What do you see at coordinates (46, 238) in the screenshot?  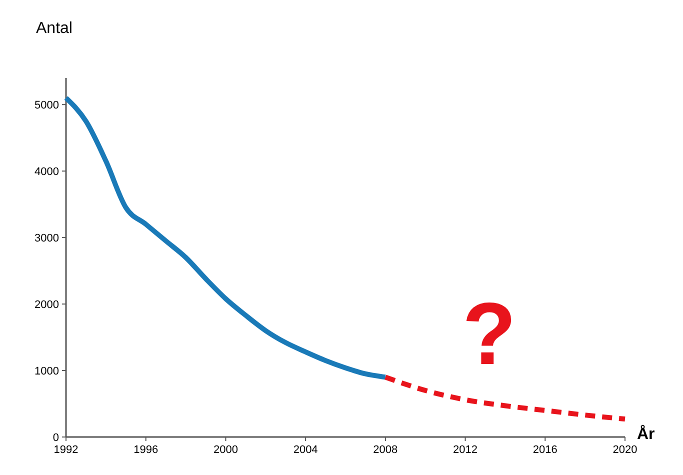 I see `y-tick-label: 3000` at bounding box center [46, 238].